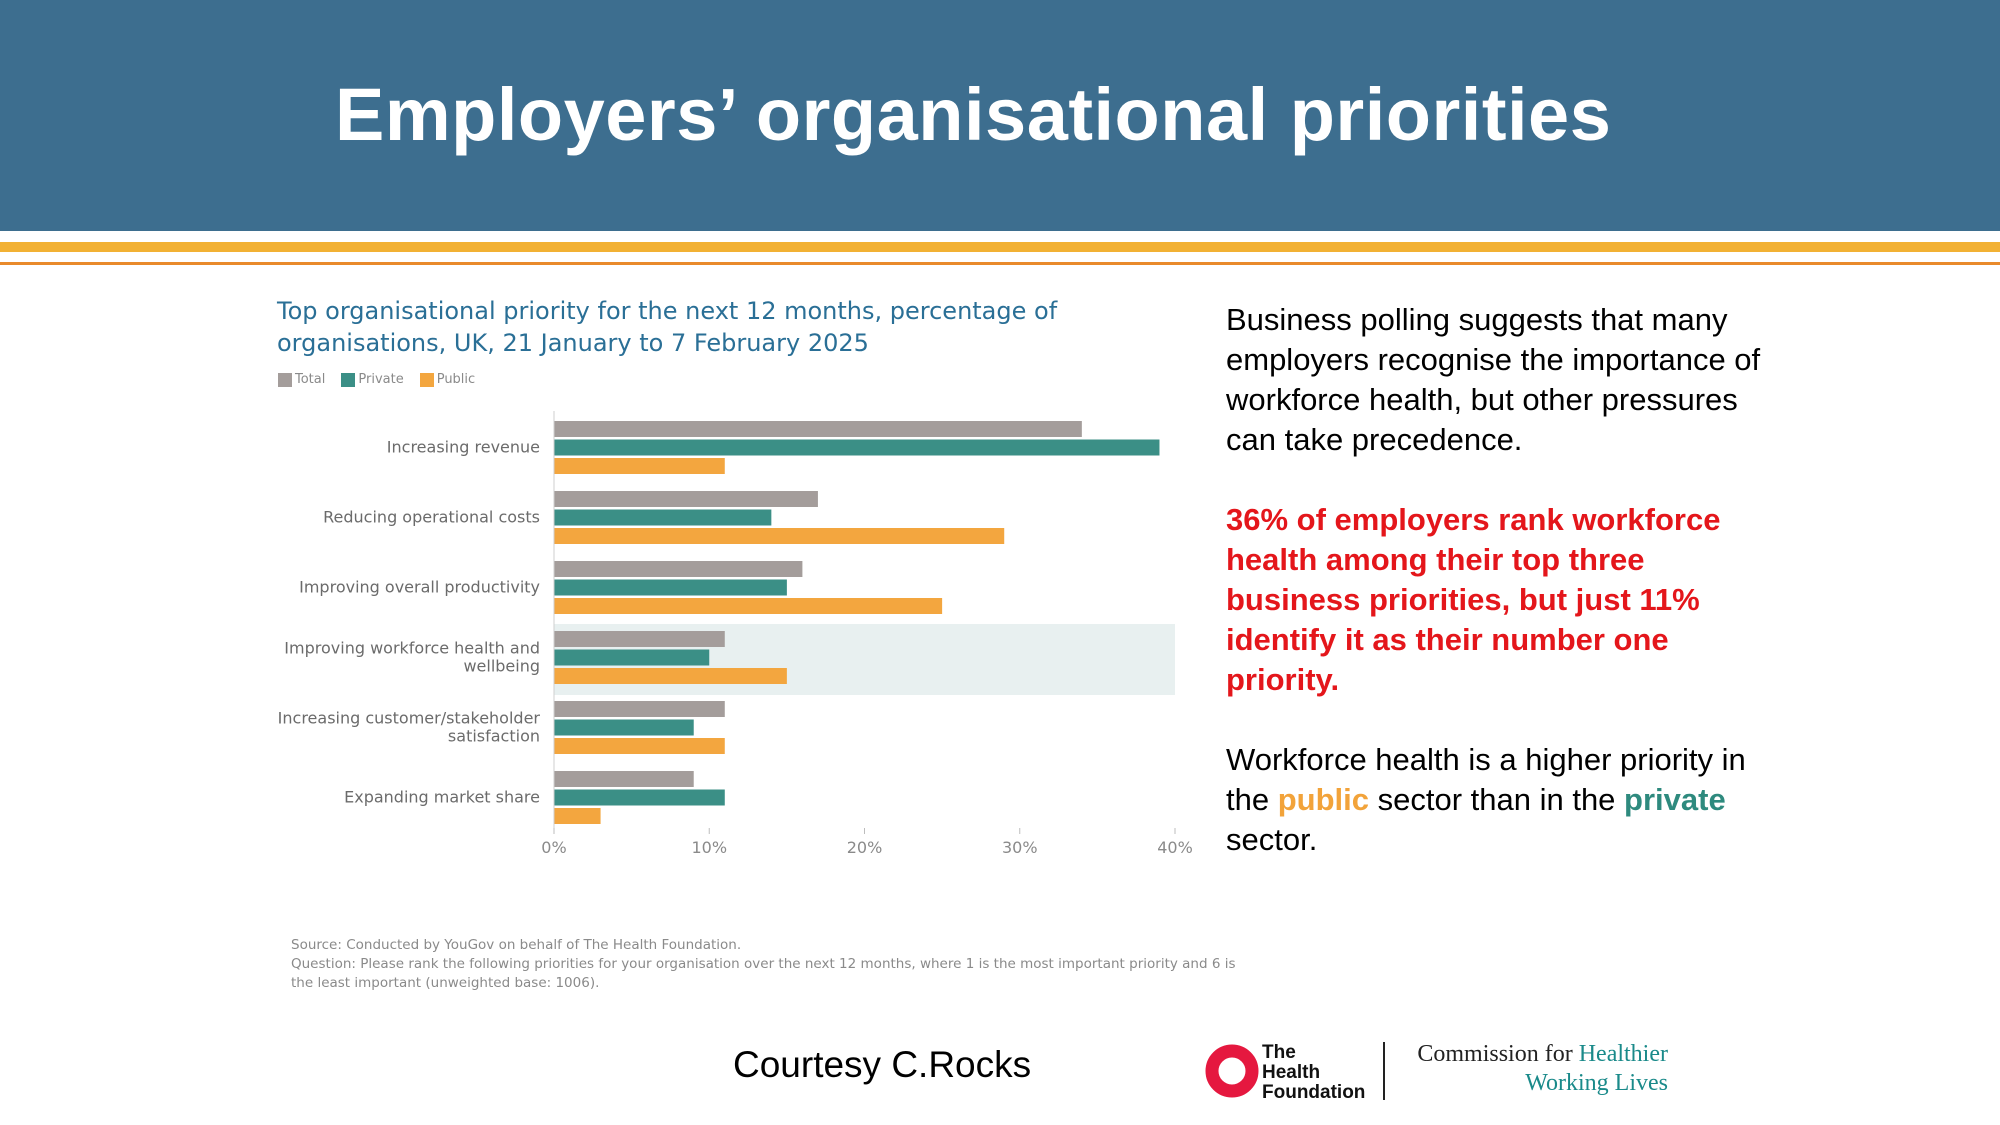 The image size is (2000, 1125). Describe the element at coordinates (973, 114) in the screenshot. I see `page-title: Employers’ organisational priorities` at that location.